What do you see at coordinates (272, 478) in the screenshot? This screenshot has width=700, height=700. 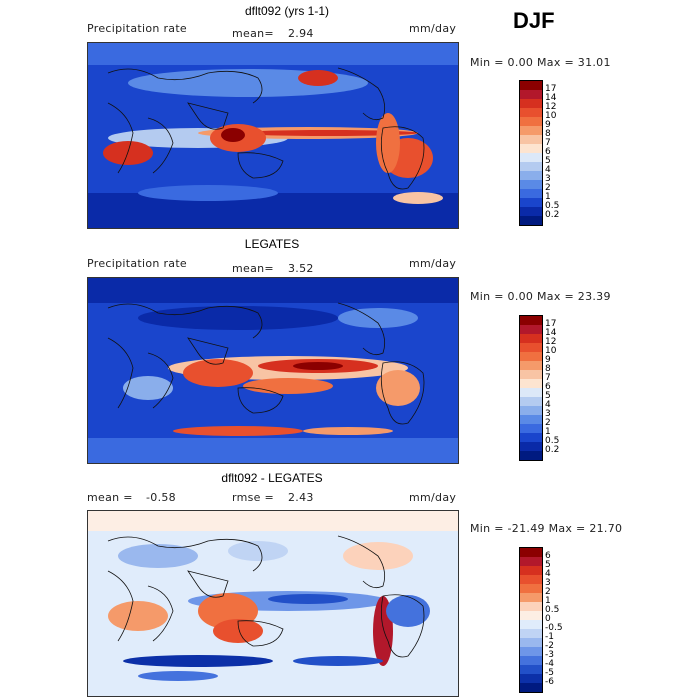 I see `panel-3-title: dflt092 - LEGATES` at bounding box center [272, 478].